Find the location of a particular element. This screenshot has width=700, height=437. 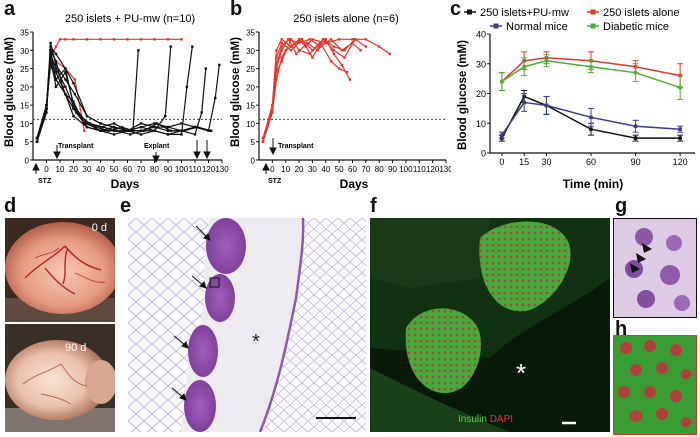

chart-b-series is located at coordinates (326, 90).